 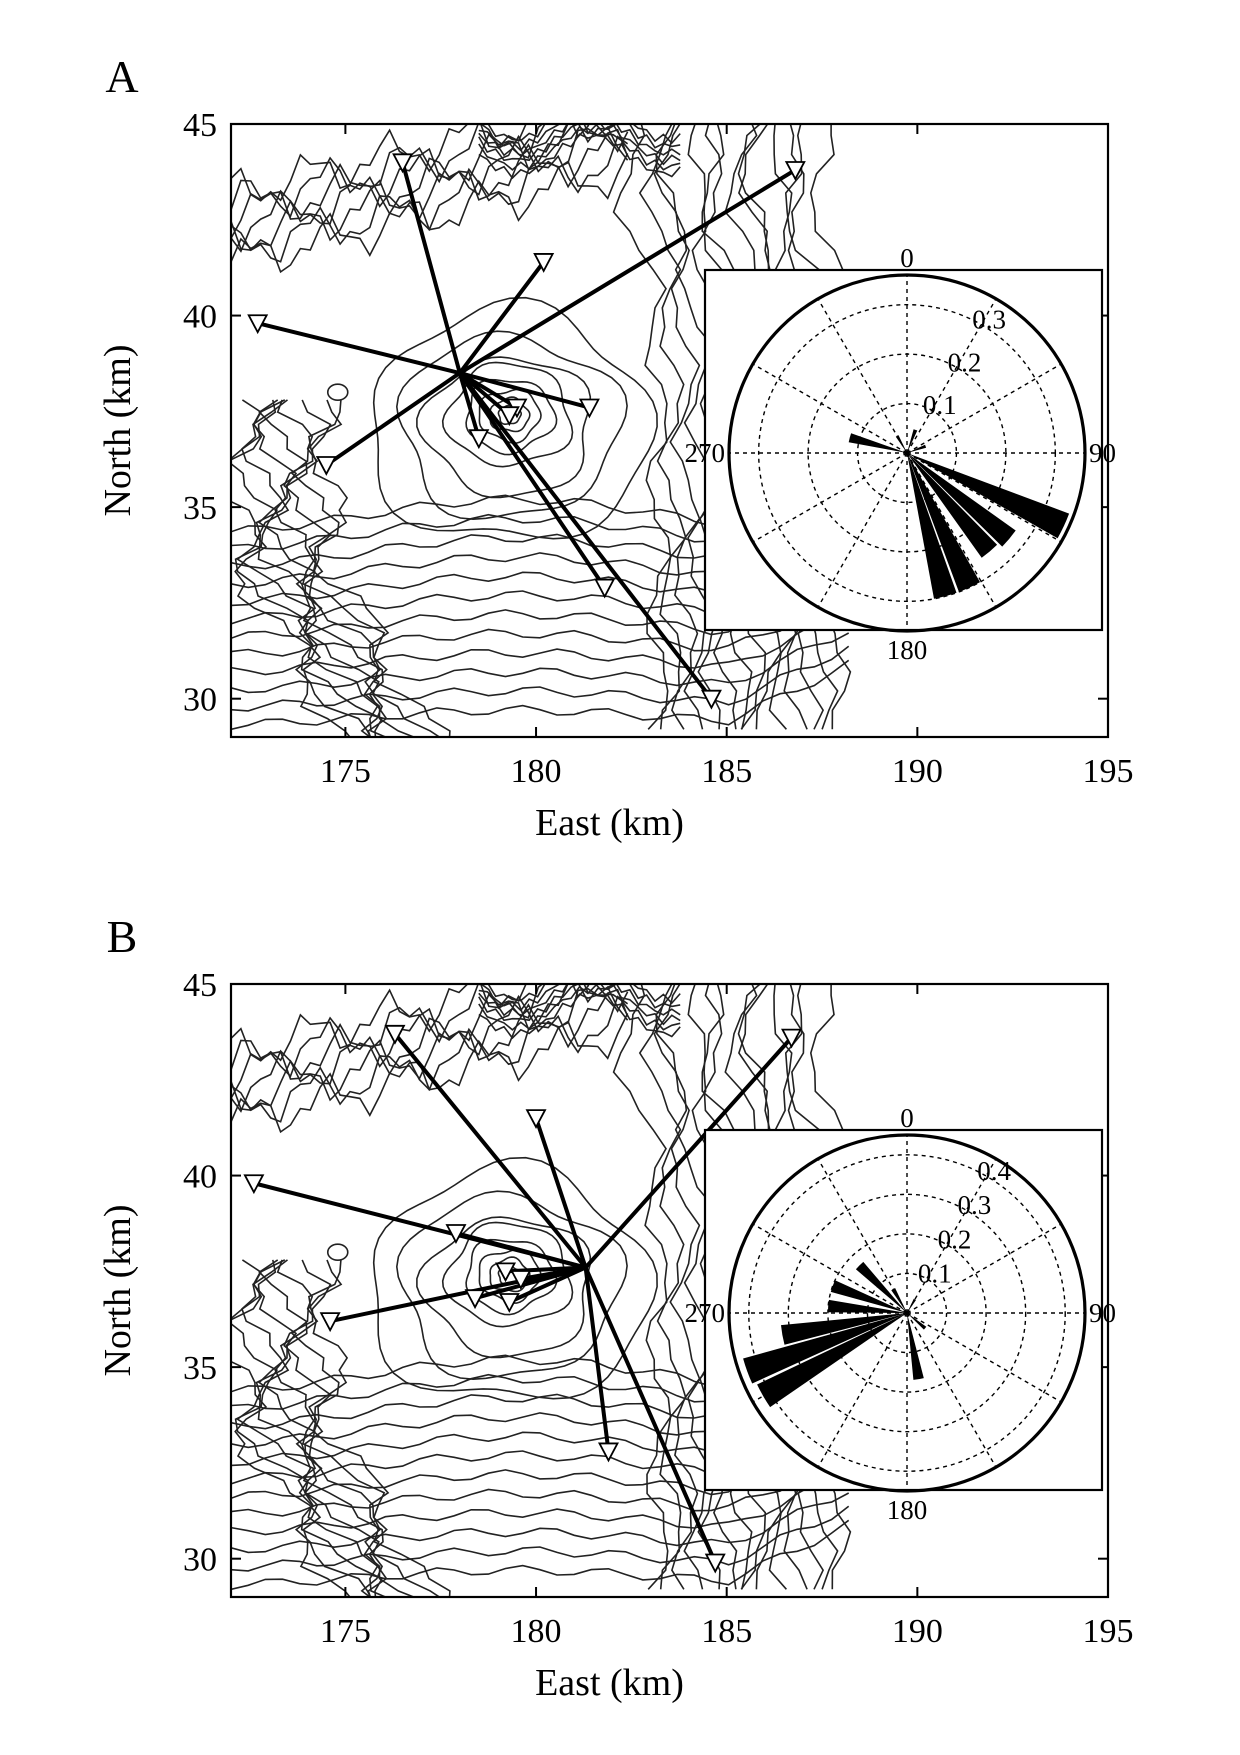 I want to click on rose-diagram-inset: 0.1 0.2 0.3 0.4 0 90 180 270, so click(x=901, y=1314).